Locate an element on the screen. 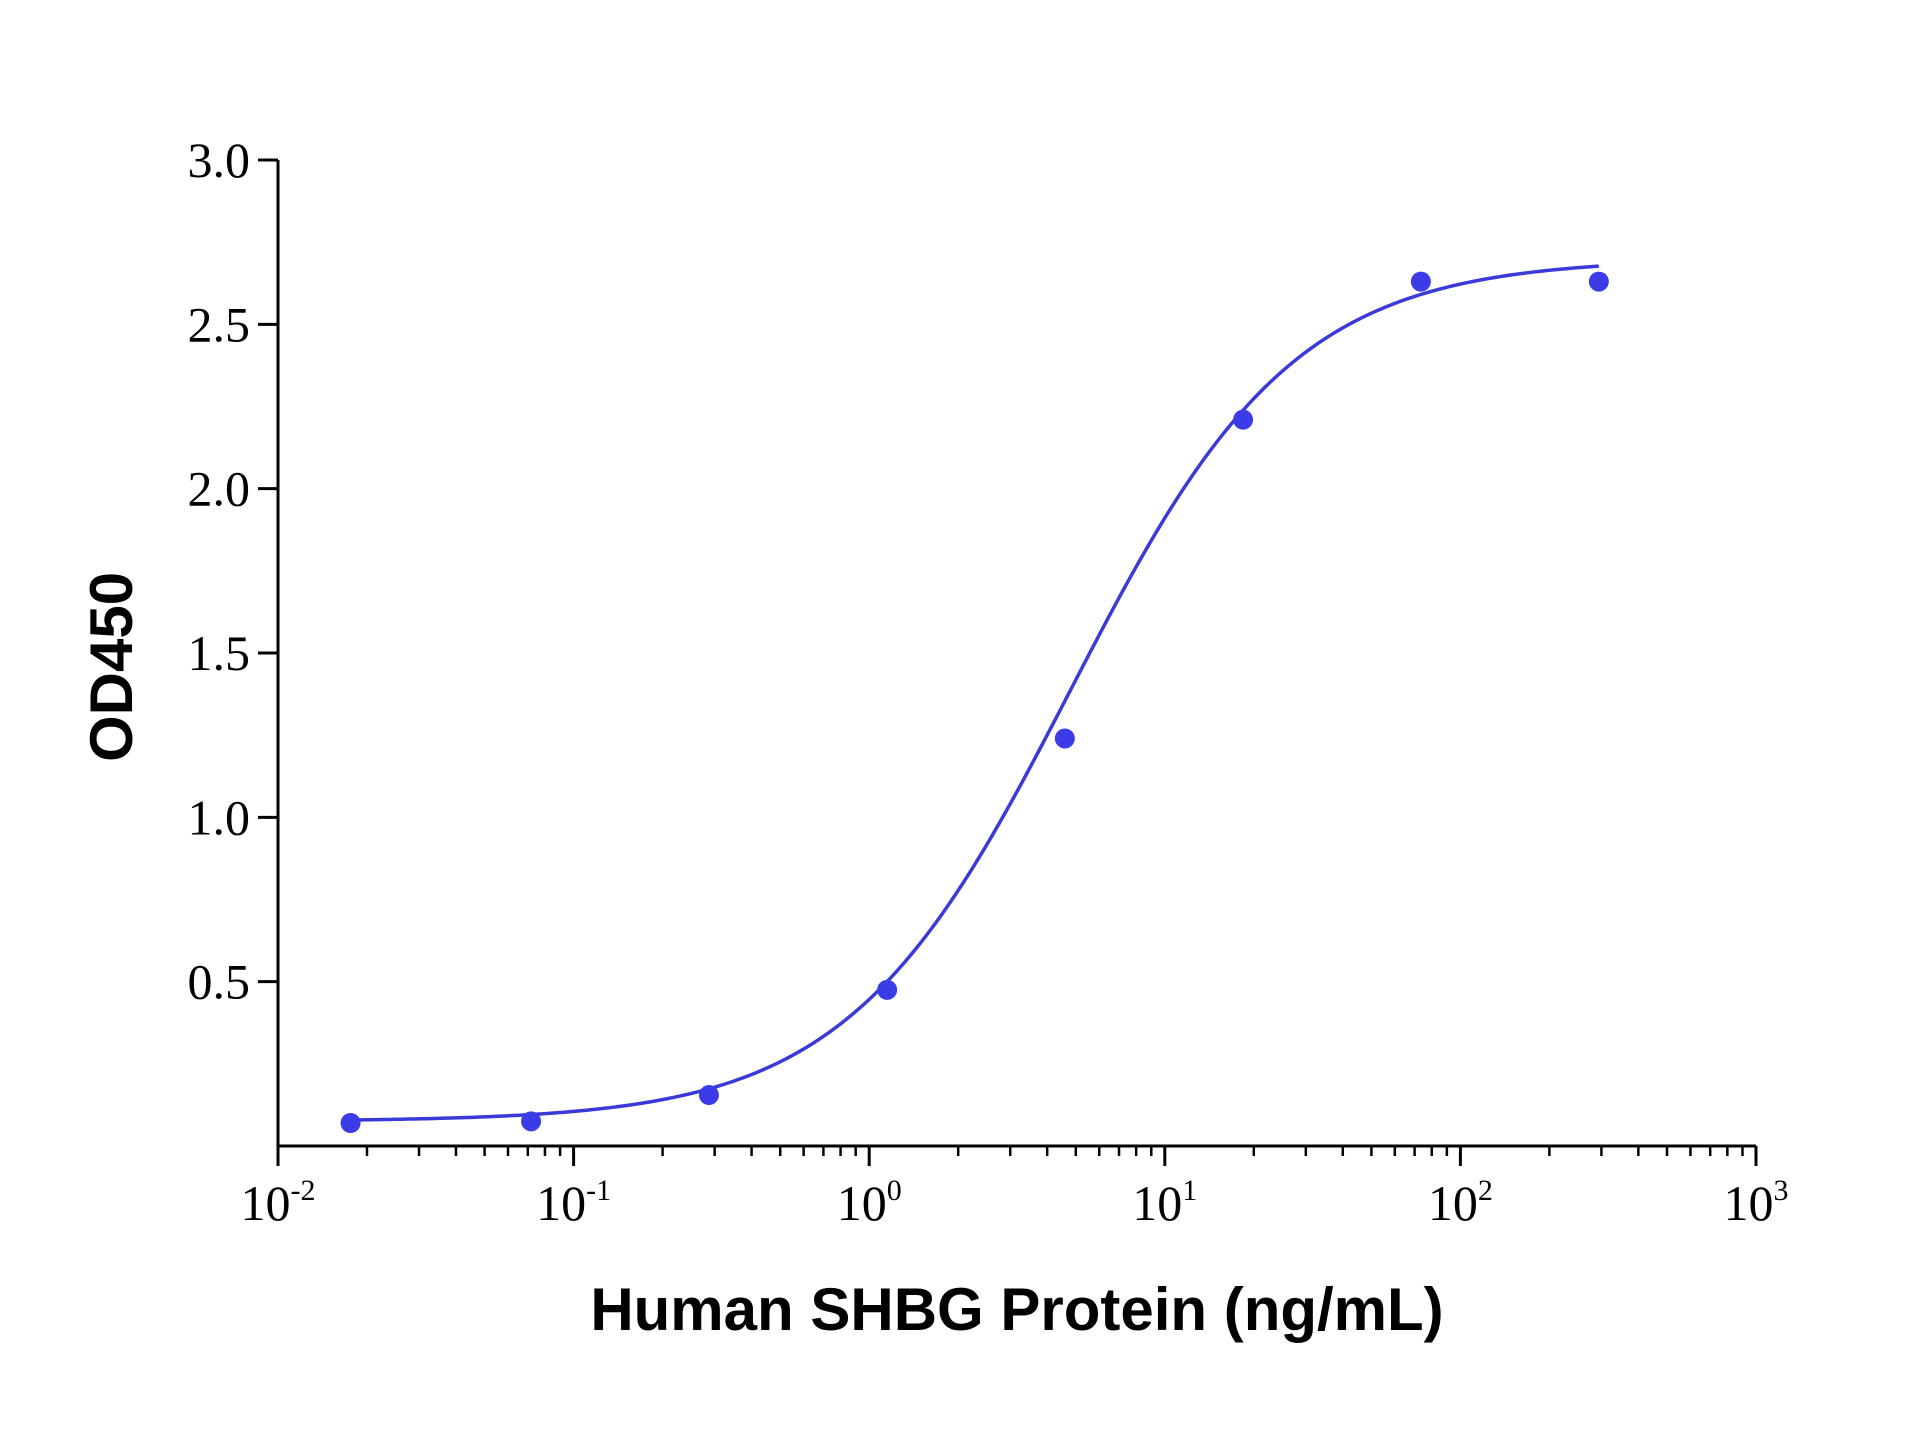 The height and width of the screenshot is (1440, 1920). y-tick-label: 2.0 is located at coordinates (219, 489).